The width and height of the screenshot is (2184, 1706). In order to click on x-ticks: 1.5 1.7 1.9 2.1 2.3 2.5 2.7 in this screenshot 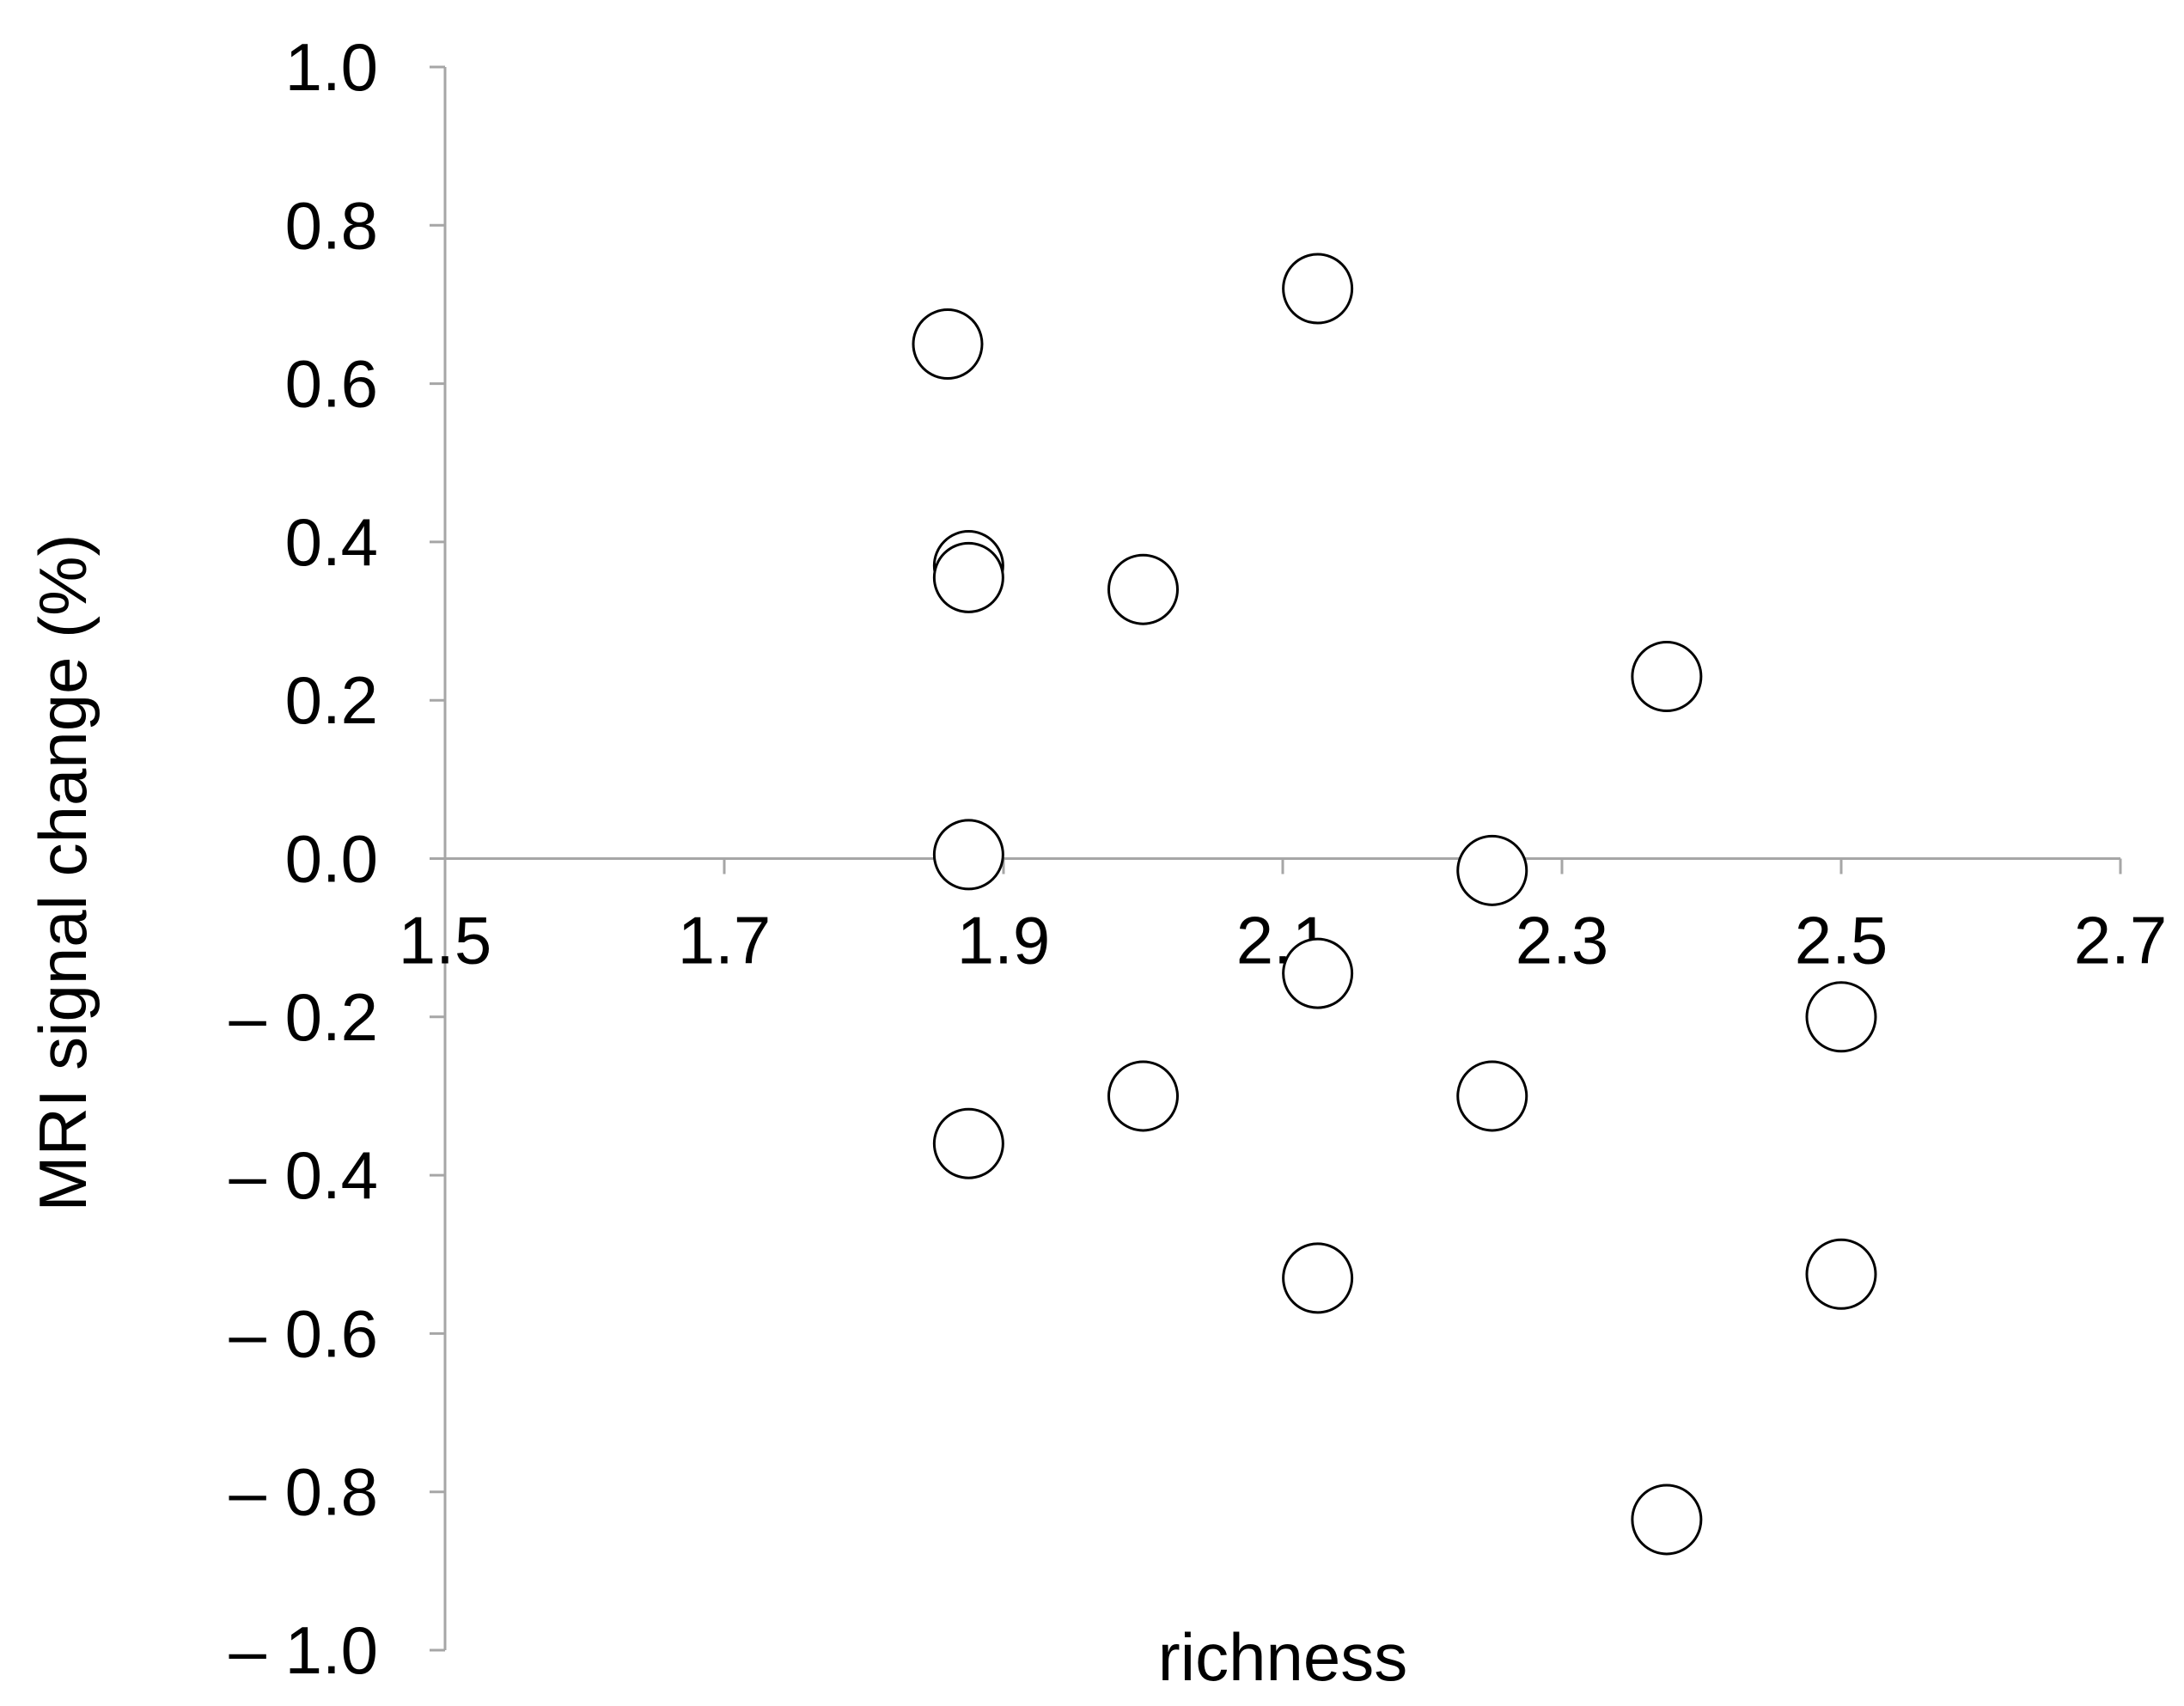, I will do `click(1283, 918)`.